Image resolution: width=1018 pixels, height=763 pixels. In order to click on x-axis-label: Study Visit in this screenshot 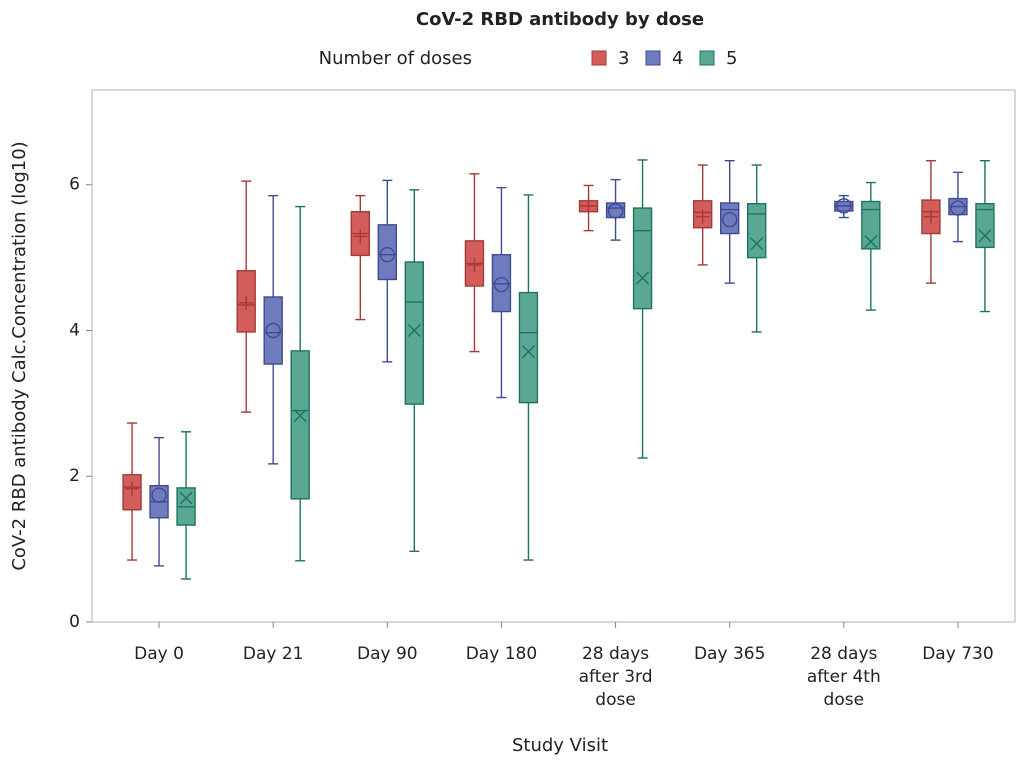, I will do `click(560, 745)`.